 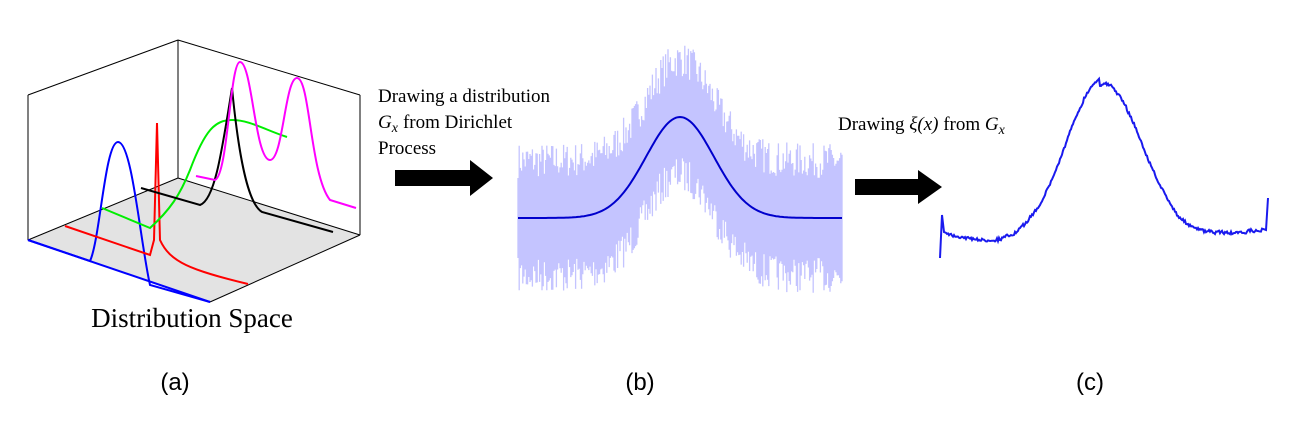 What do you see at coordinates (407, 148) in the screenshot?
I see `step-text: Process` at bounding box center [407, 148].